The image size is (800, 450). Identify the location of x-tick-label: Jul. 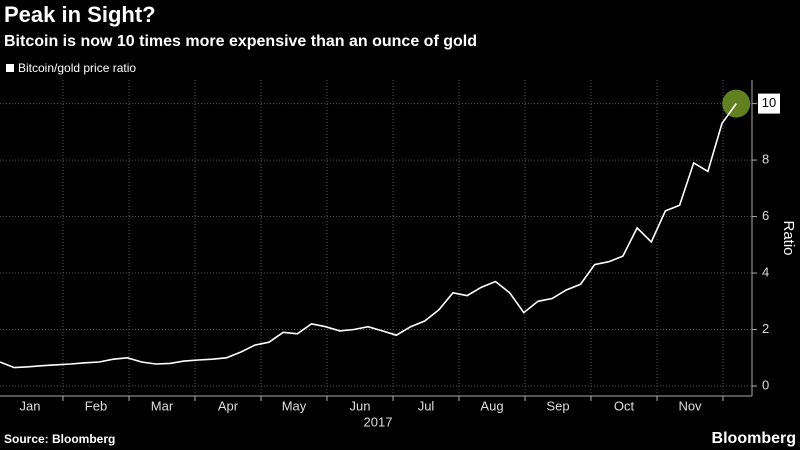
(426, 405).